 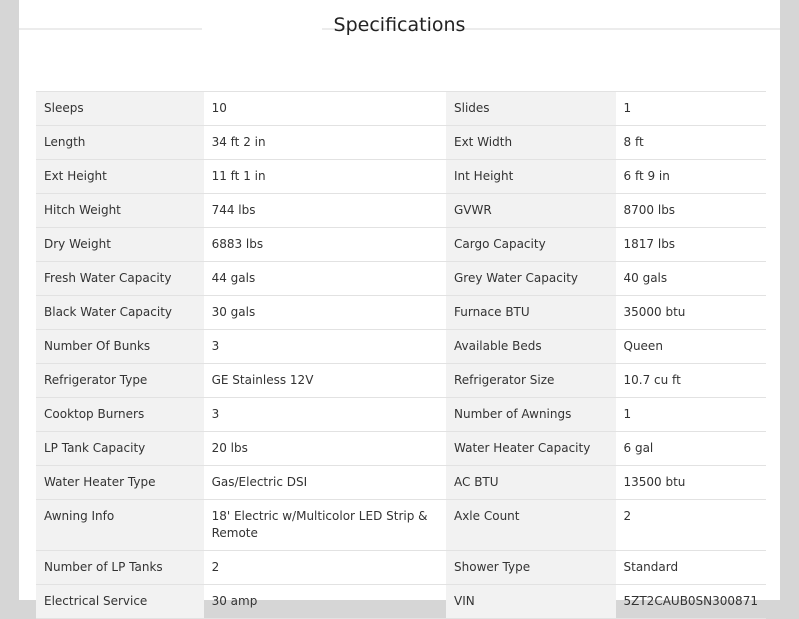 I want to click on table-row: Number of LP Tanks 2 Shower Type Standard, so click(x=401, y=567).